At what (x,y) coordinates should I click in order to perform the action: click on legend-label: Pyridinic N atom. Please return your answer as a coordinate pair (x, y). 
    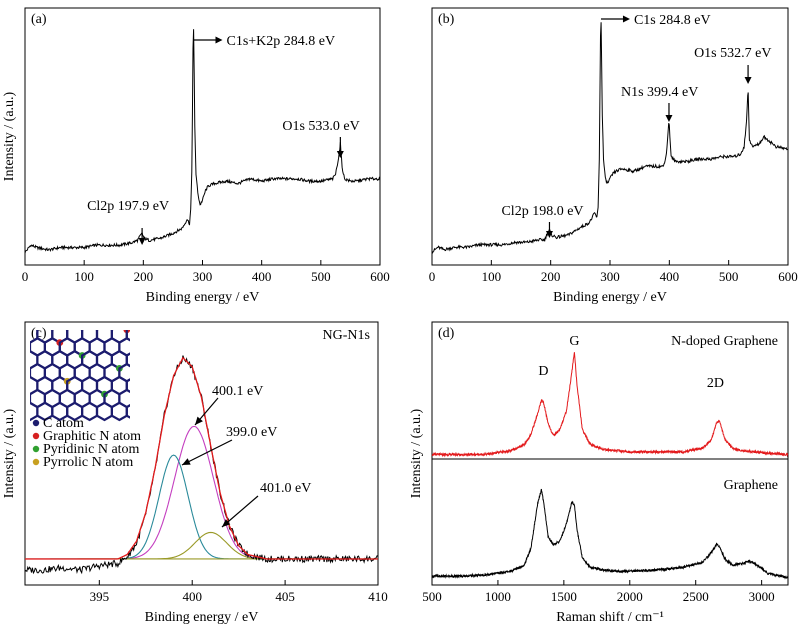
    Looking at the image, I should click on (91, 449).